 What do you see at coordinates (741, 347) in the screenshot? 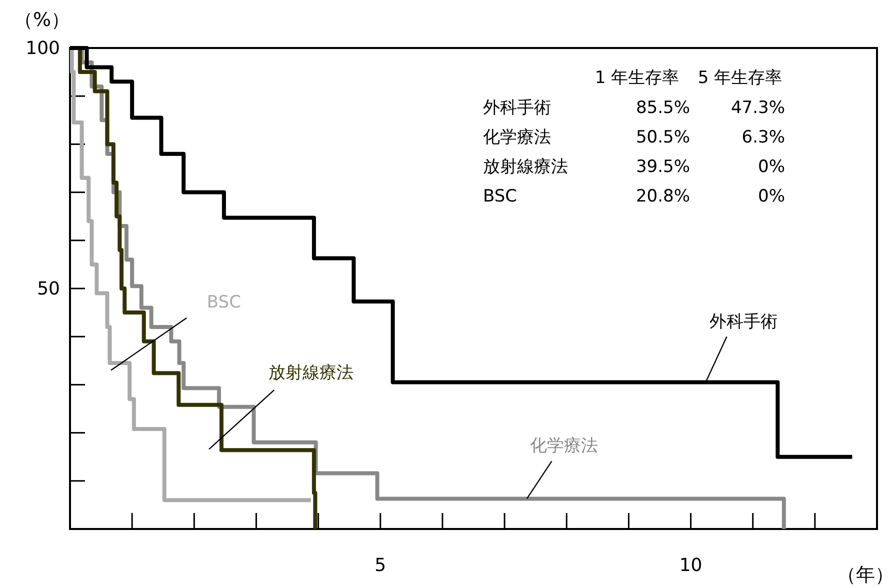
I see `label-series: 外科手術` at bounding box center [741, 347].